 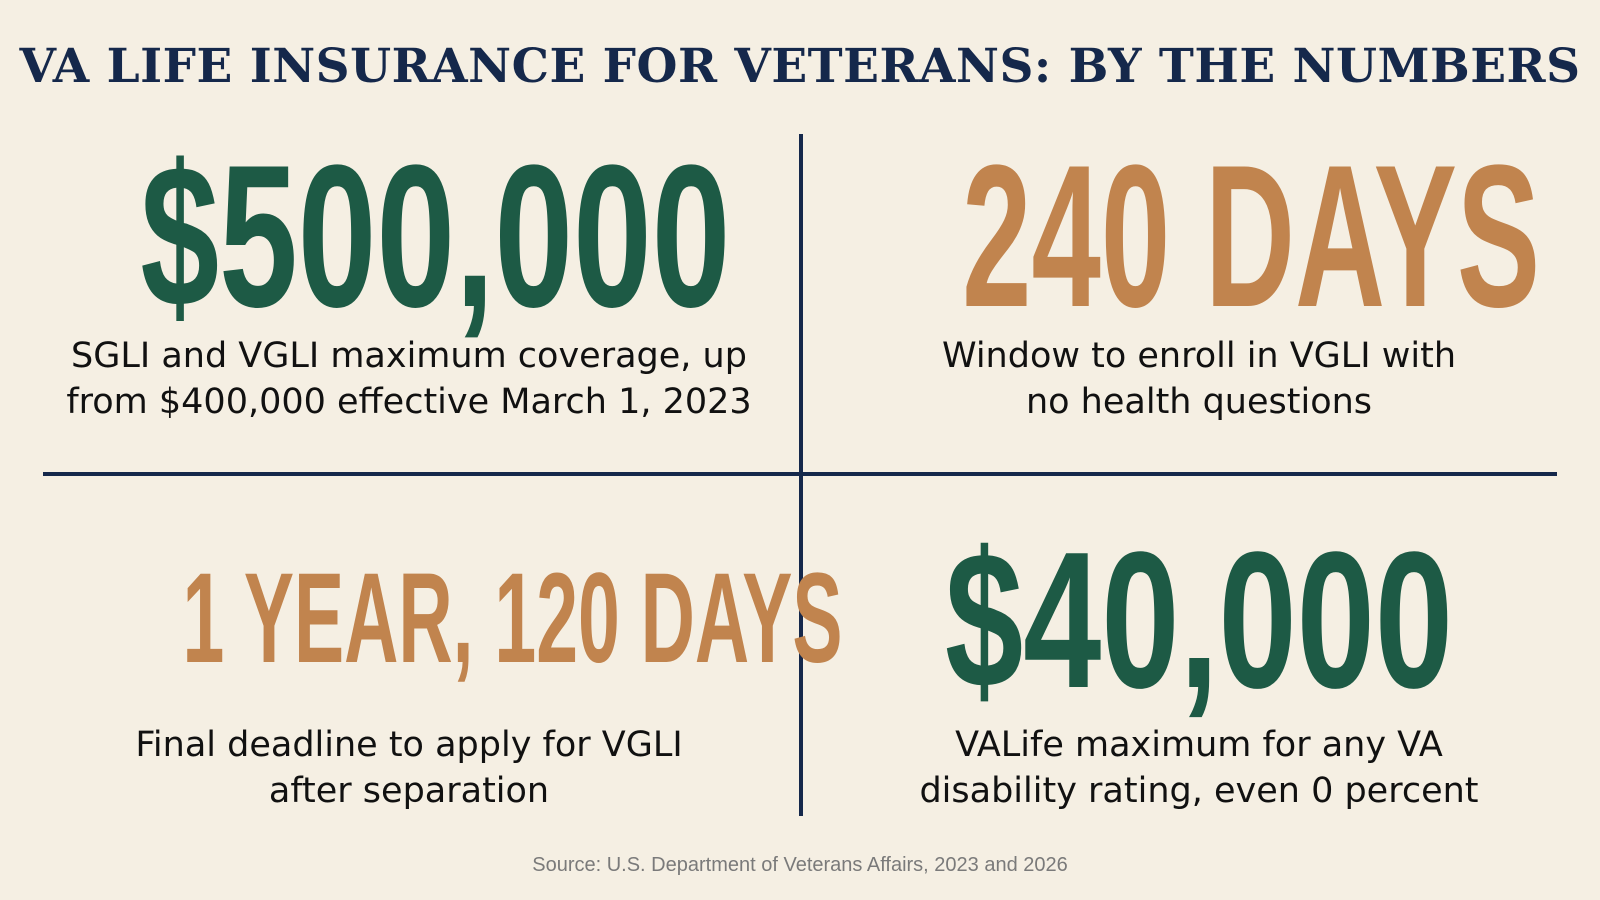 What do you see at coordinates (512, 618) in the screenshot?
I see `stat-value-final-deadline: 1 YEAR, 120 DAYS` at bounding box center [512, 618].